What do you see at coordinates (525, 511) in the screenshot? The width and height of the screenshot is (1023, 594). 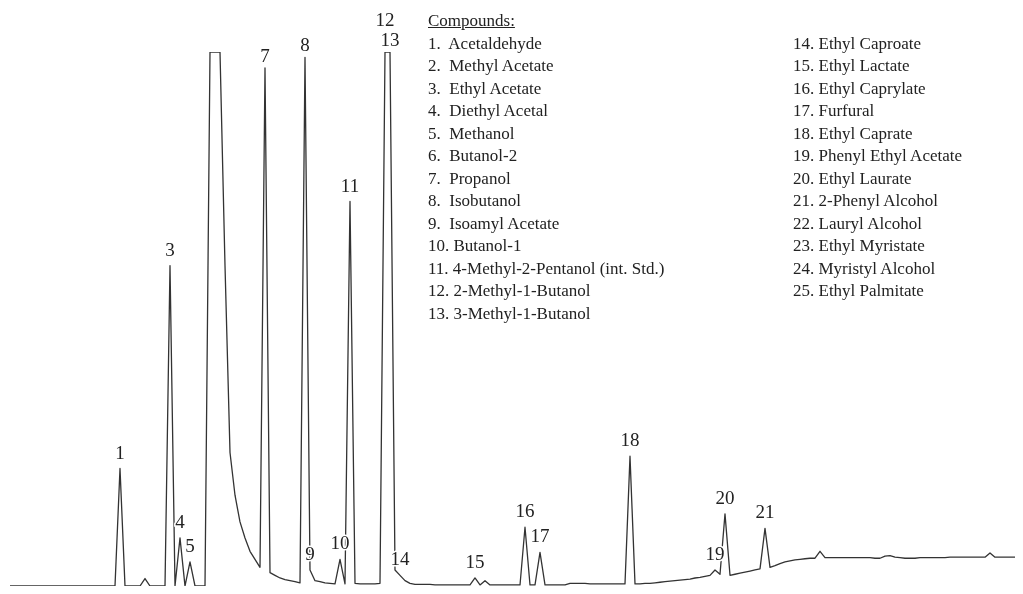 I see `annotation: 16` at bounding box center [525, 511].